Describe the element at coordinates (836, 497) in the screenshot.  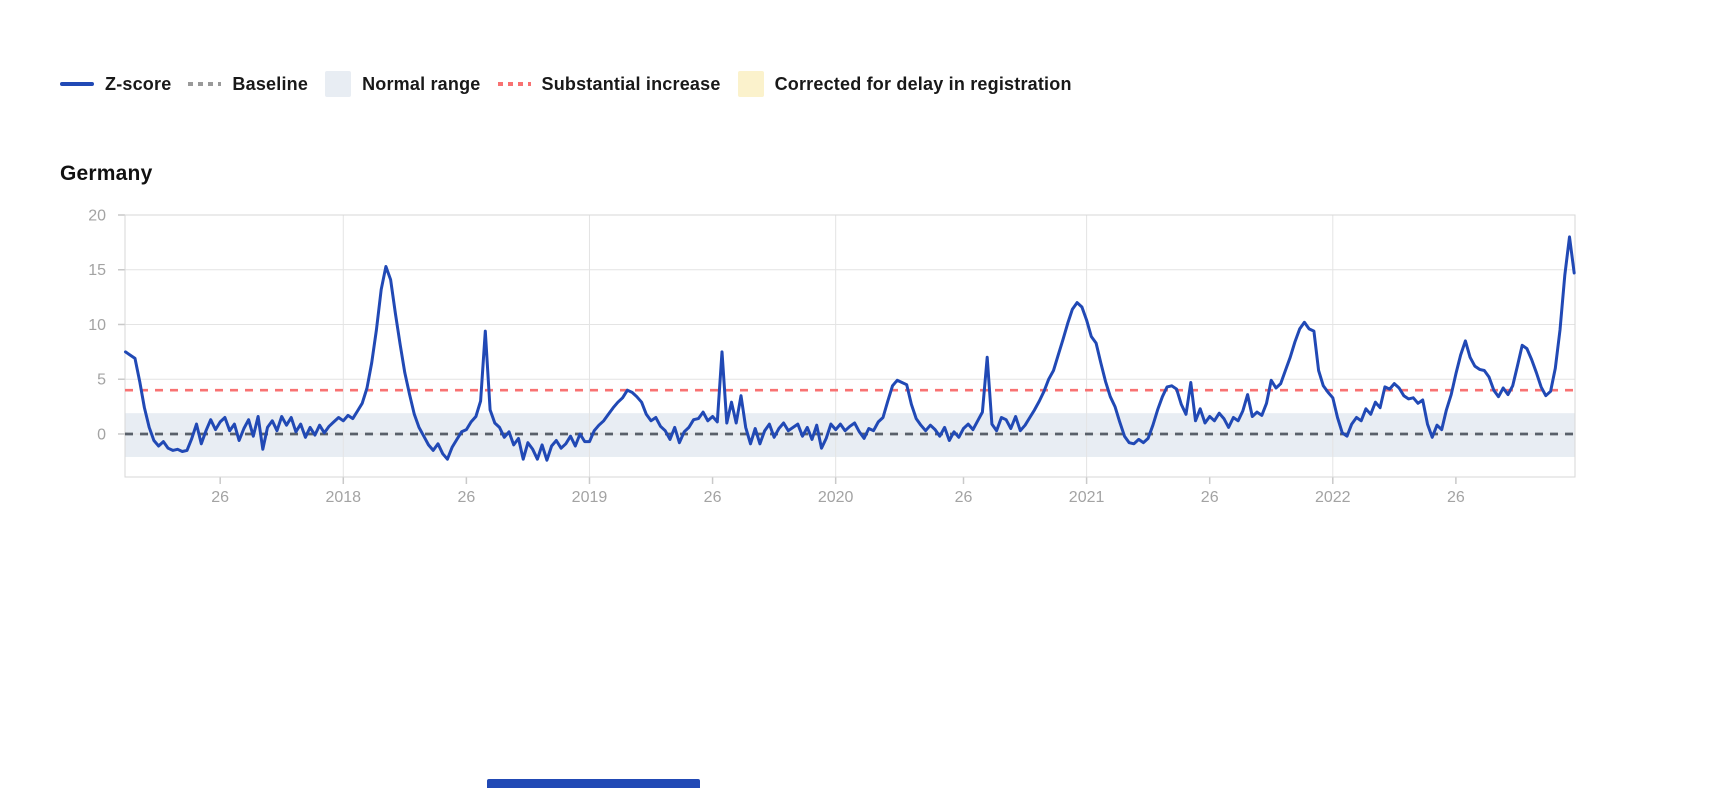
I see `x-tick-label: 2020` at that location.